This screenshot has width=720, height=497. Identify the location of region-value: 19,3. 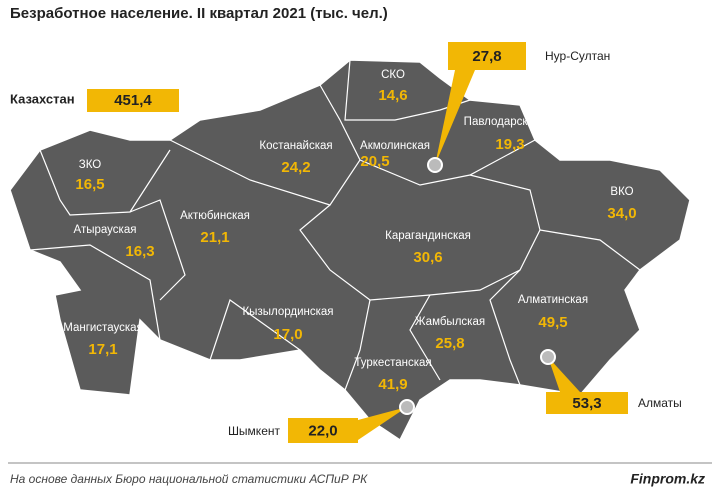
(509, 144).